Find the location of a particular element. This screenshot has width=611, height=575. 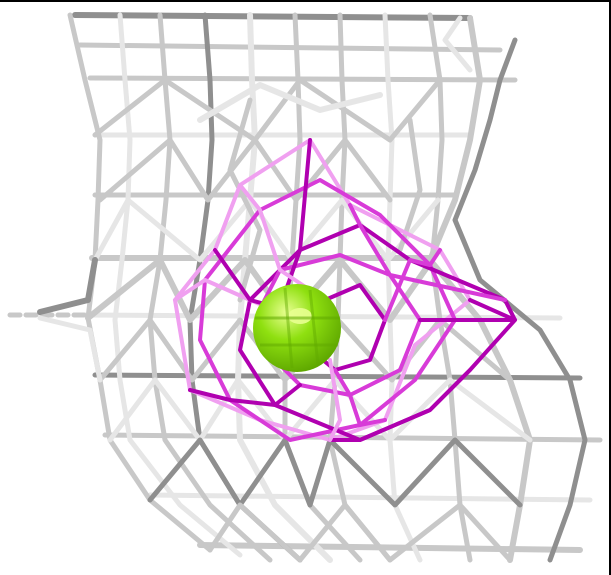

viewer-top-border is located at coordinates (305, 1).